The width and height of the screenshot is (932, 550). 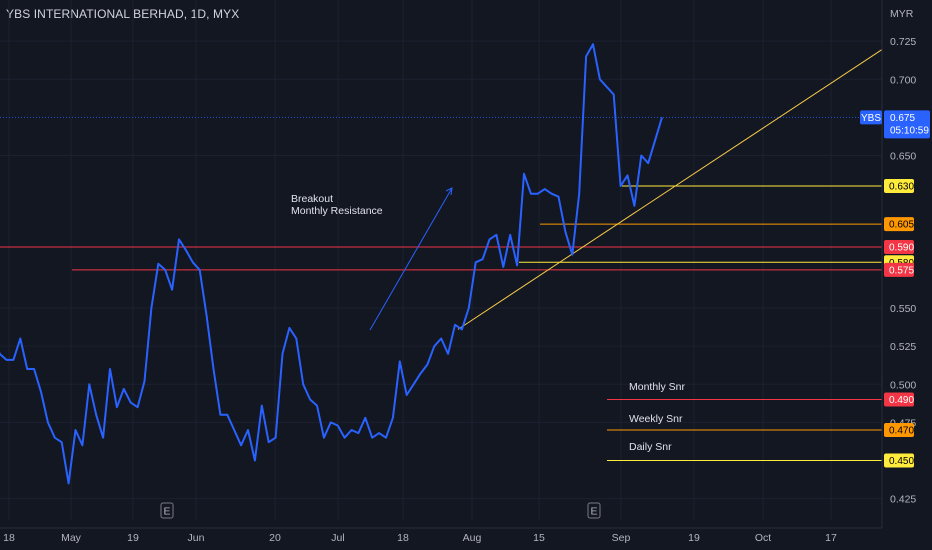 I want to click on level-tag-label: 0.490, so click(x=901, y=400).